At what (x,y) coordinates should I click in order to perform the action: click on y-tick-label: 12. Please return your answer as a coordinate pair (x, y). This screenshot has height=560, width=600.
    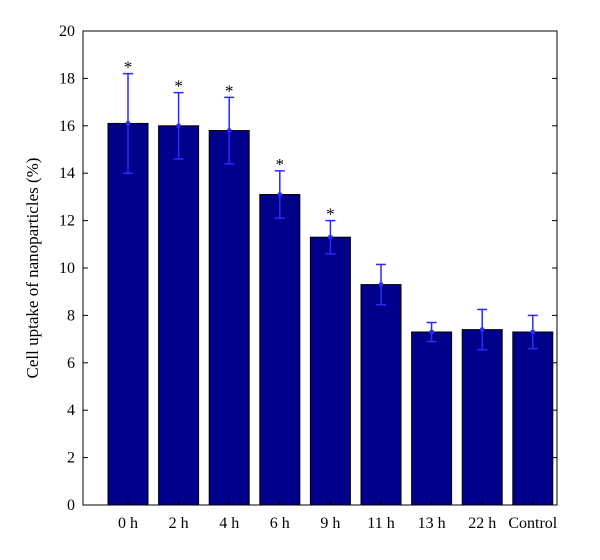
    Looking at the image, I should click on (67, 221).